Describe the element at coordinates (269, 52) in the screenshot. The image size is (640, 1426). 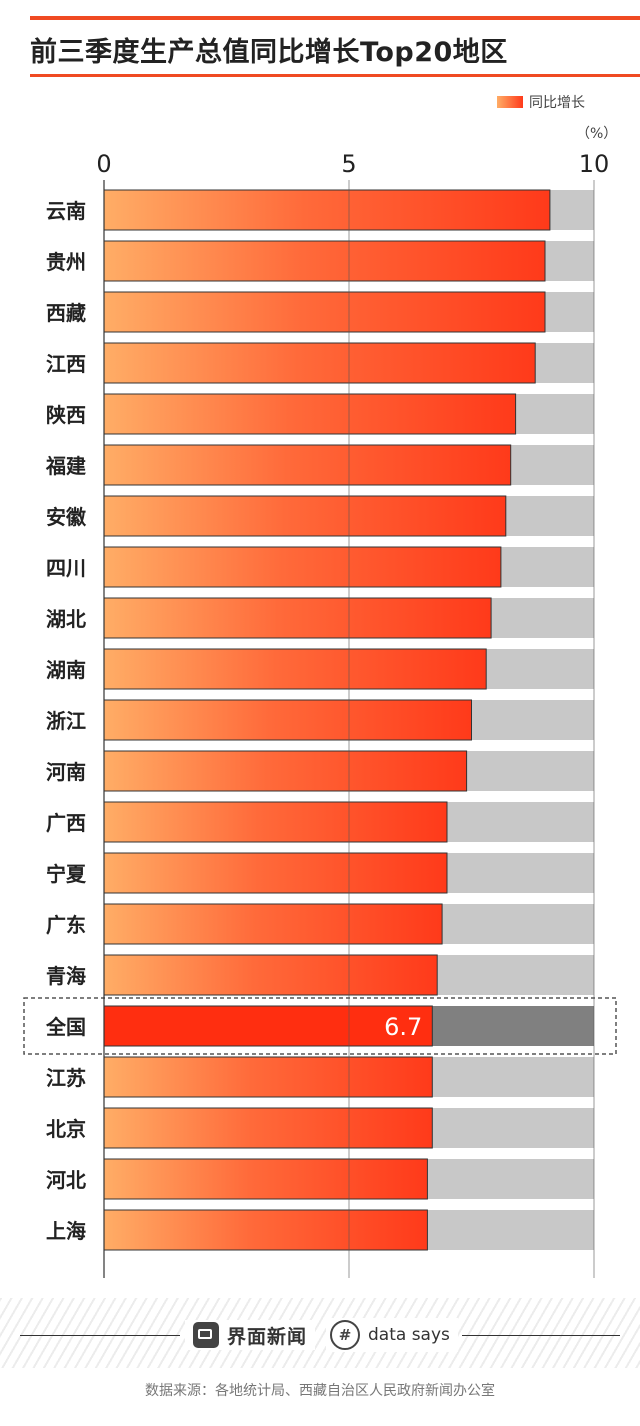
I see `chart-title: 前三季度生产总值同比增长Top20地区` at that location.